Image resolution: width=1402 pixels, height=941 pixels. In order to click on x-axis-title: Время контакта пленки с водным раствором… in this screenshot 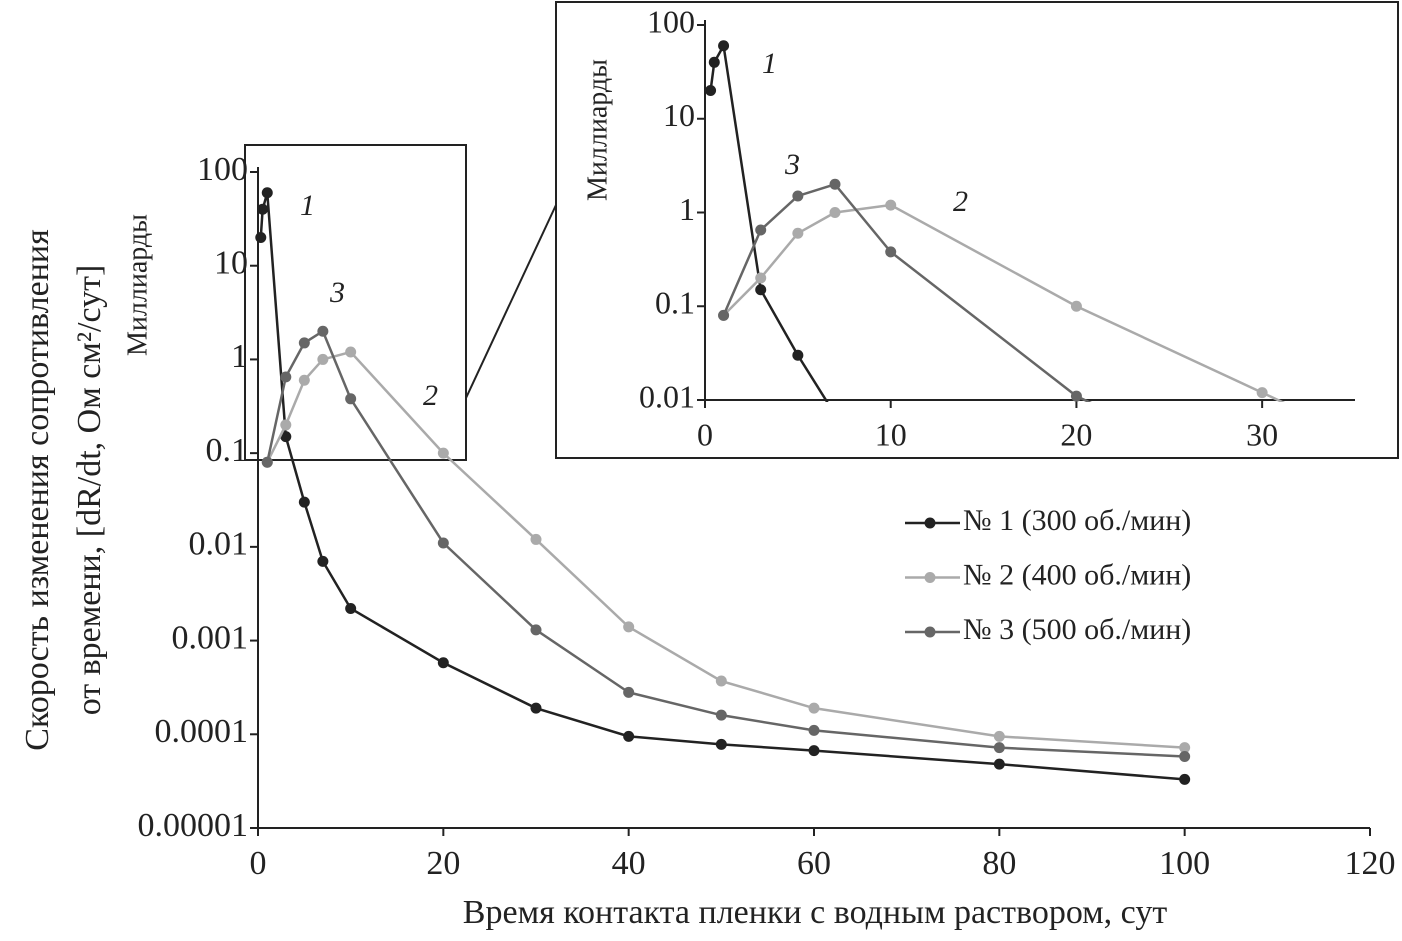, I will do `click(815, 912)`.